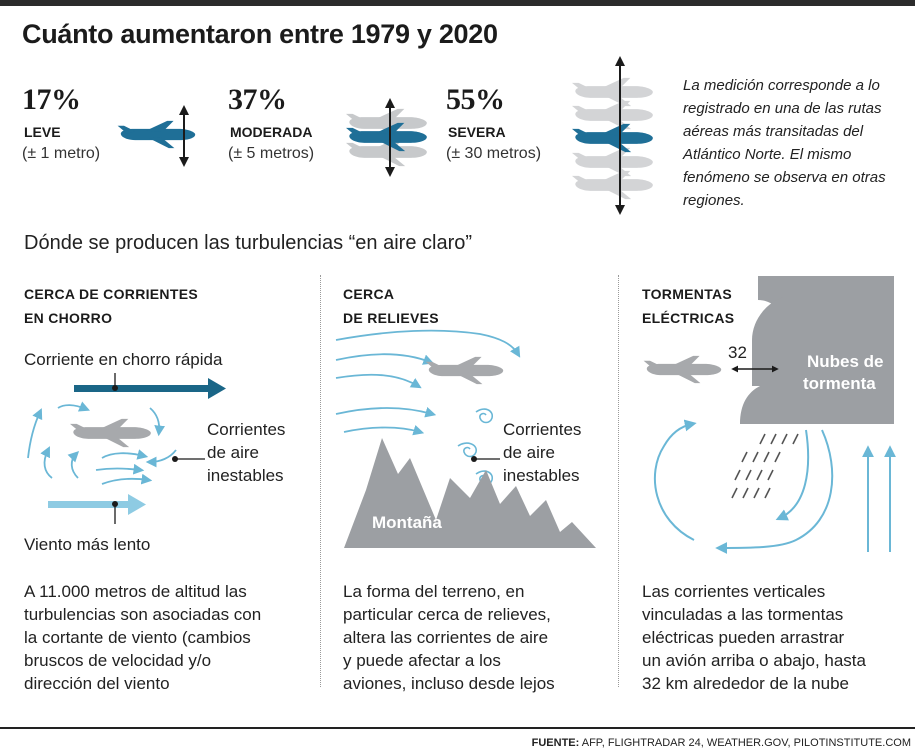 The image size is (915, 756). Describe the element at coordinates (150, 386) in the screenshot. I see `fast-jet-arrow-icon` at that location.